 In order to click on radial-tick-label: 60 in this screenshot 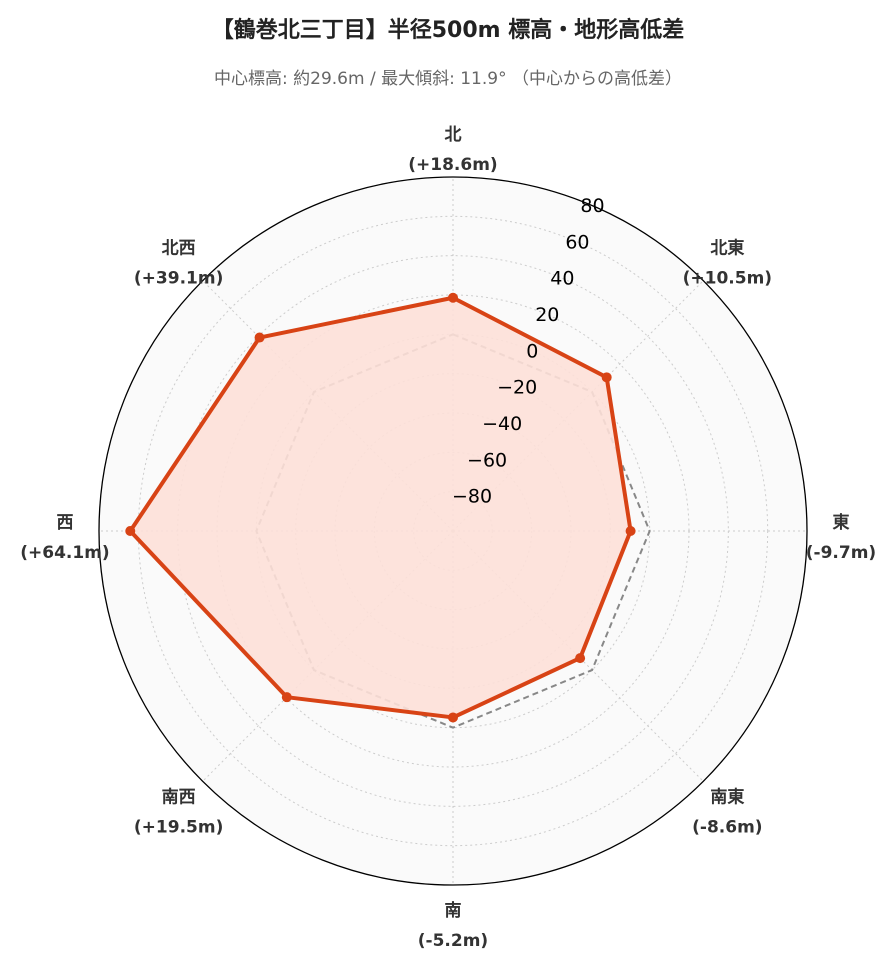, I will do `click(577, 242)`.